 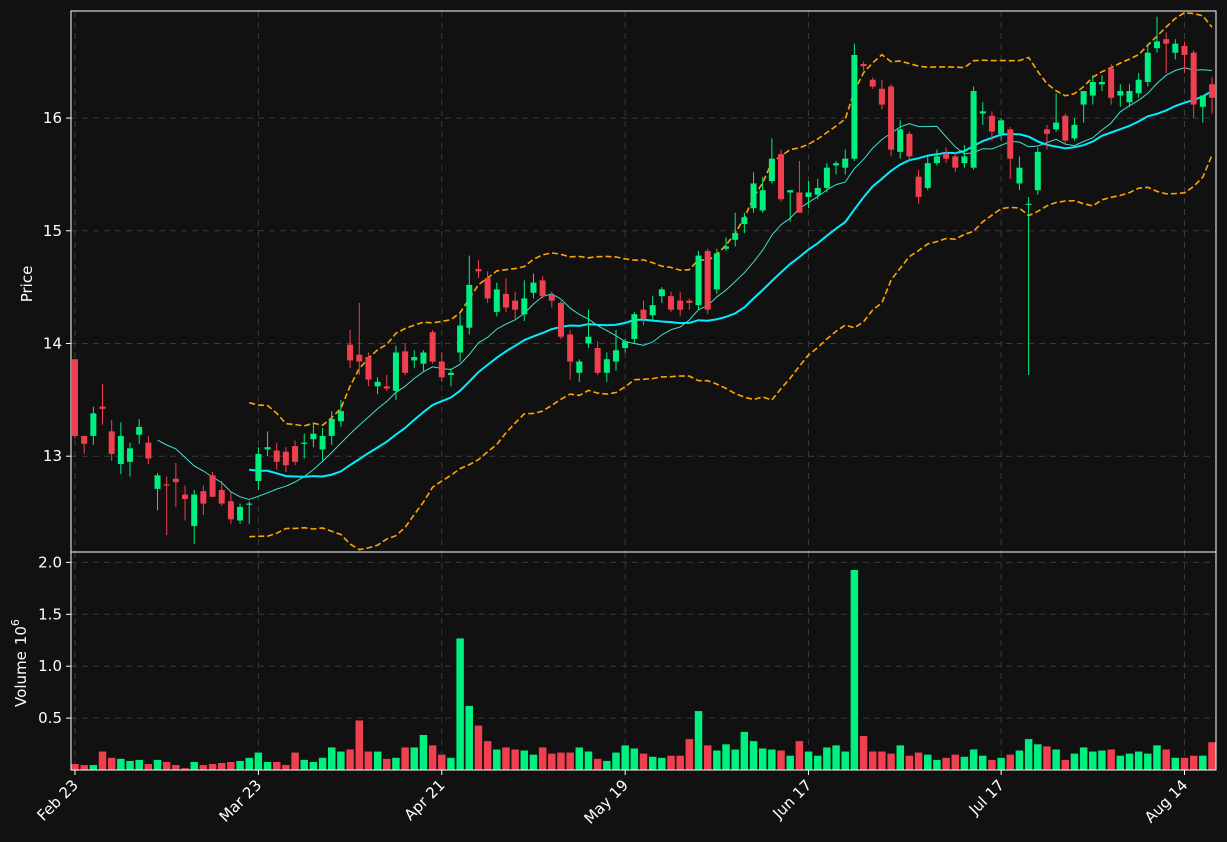 I want to click on price-tick-label: 13, so click(x=52, y=456).